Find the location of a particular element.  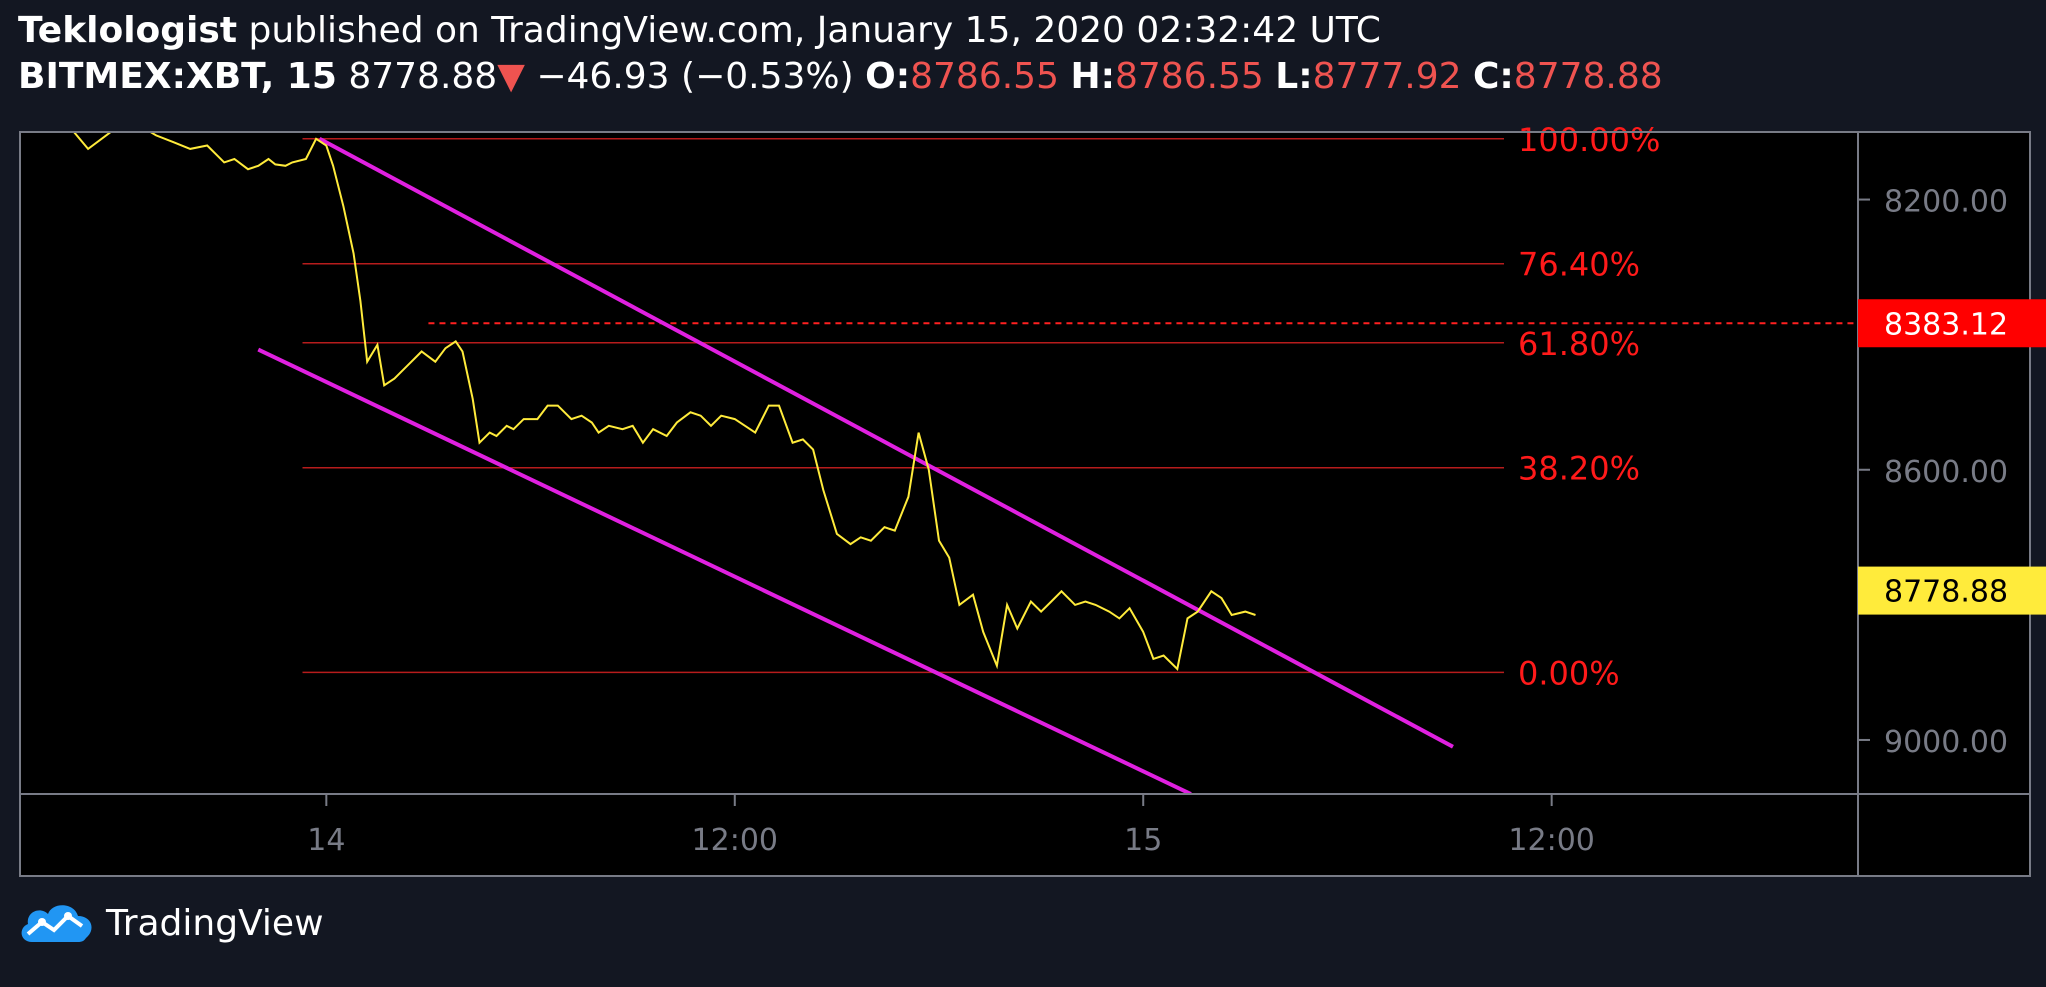

footer-brand: TradingView is located at coordinates (215, 923).